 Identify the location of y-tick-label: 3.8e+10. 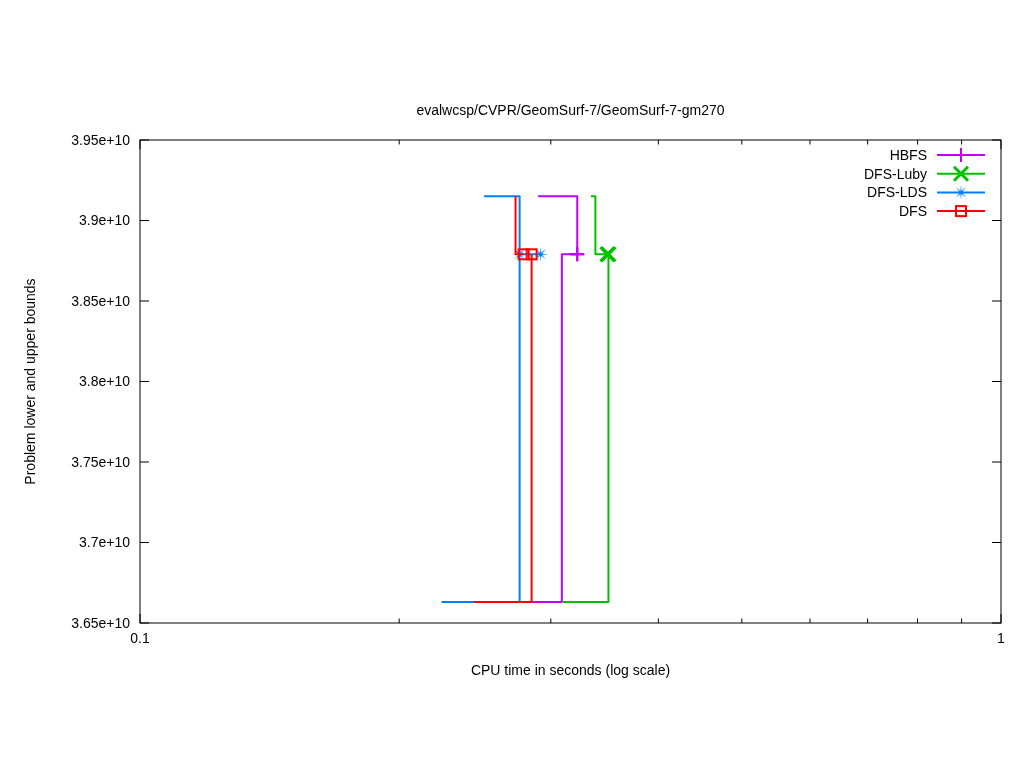
(105, 381).